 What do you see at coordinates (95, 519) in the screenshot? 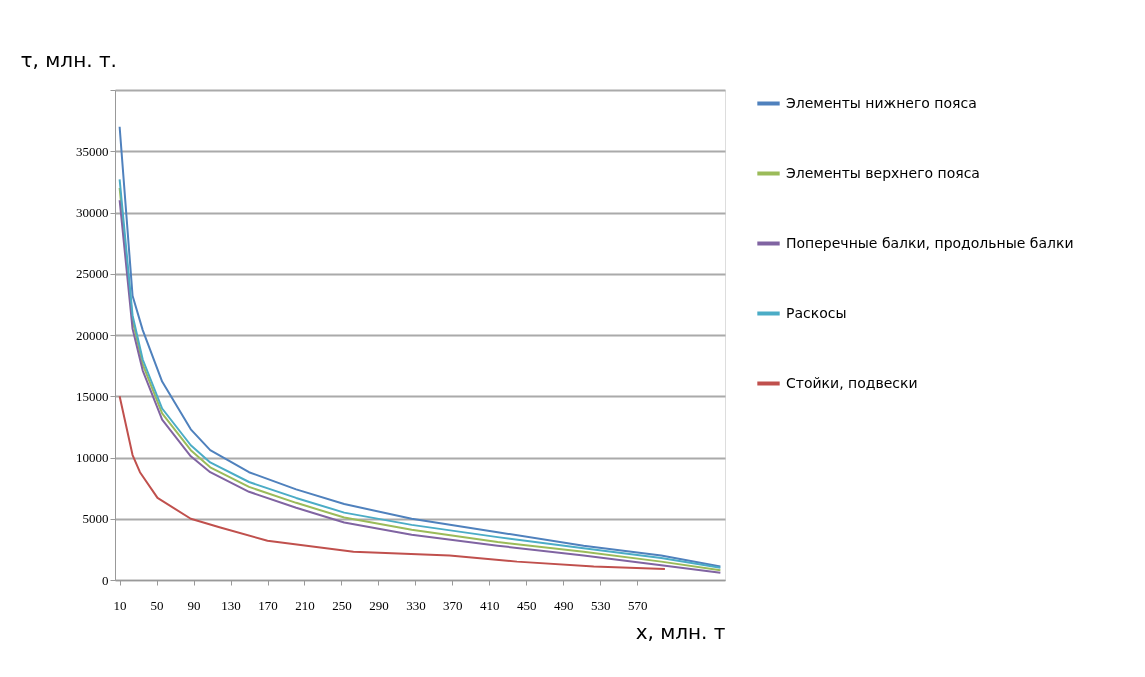
I see `y-tick-label: 5000` at bounding box center [95, 519].